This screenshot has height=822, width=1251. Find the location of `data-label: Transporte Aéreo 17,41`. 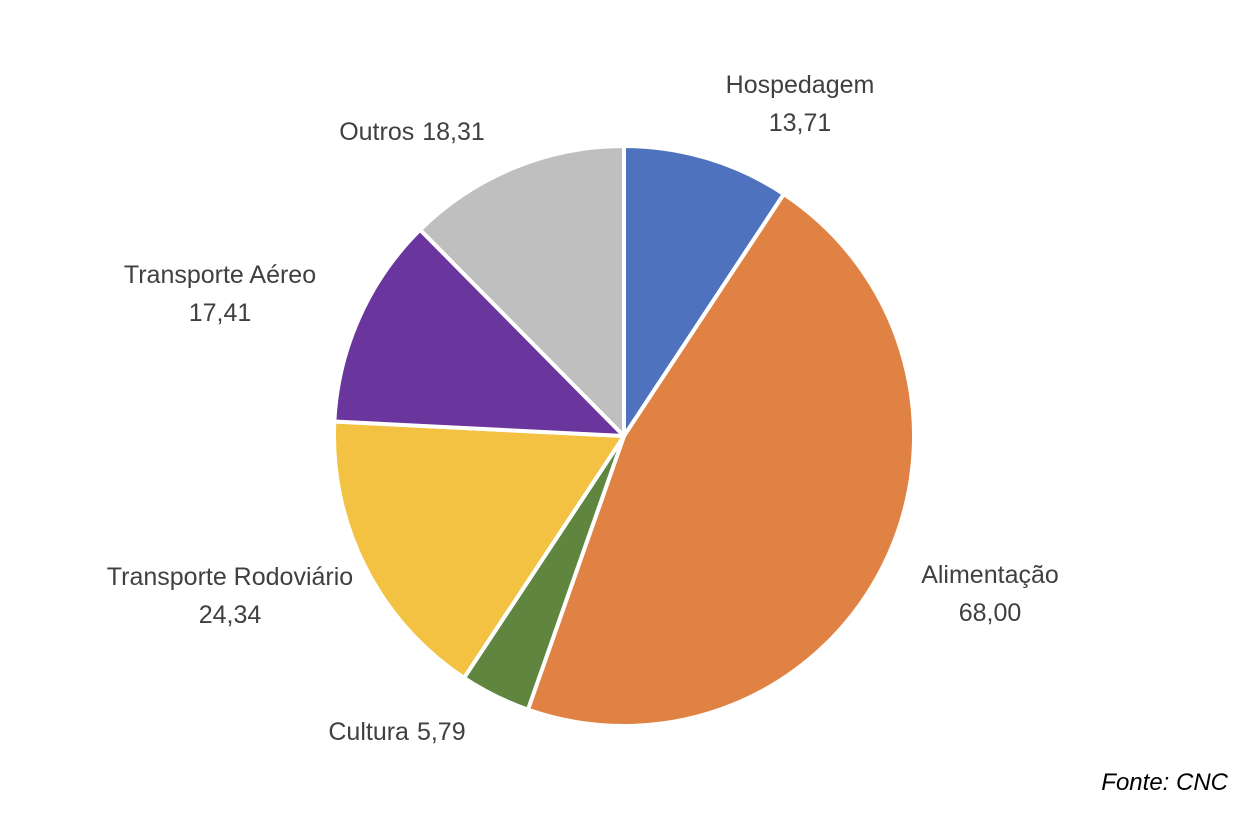

data-label: Transporte Aéreo 17,41 is located at coordinates (220, 294).